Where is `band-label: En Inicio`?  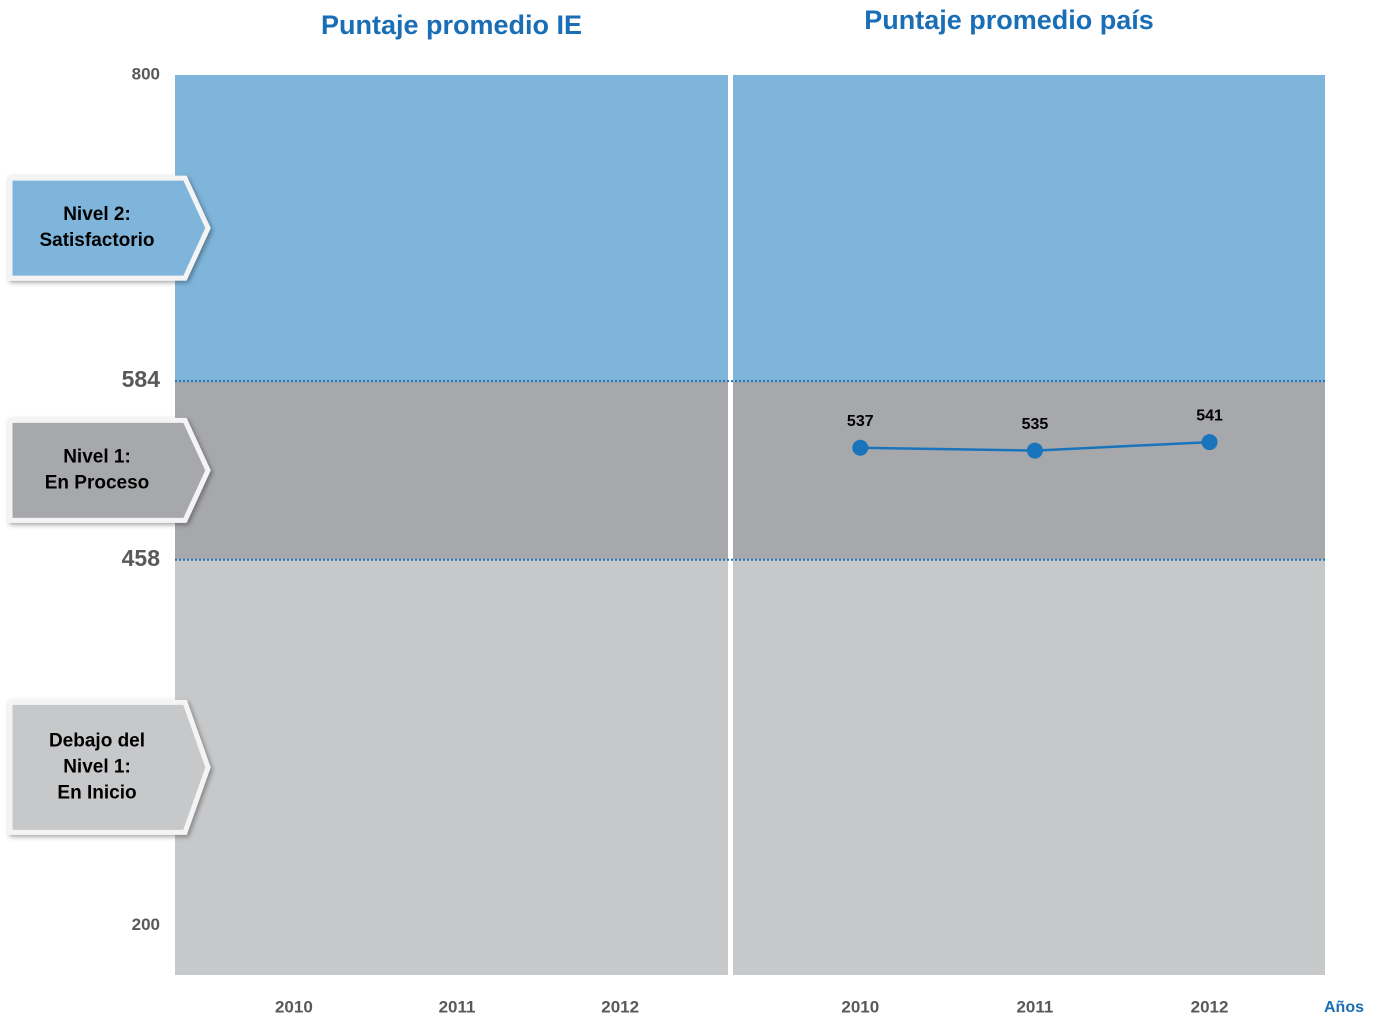
band-label: En Inicio is located at coordinates (96, 792).